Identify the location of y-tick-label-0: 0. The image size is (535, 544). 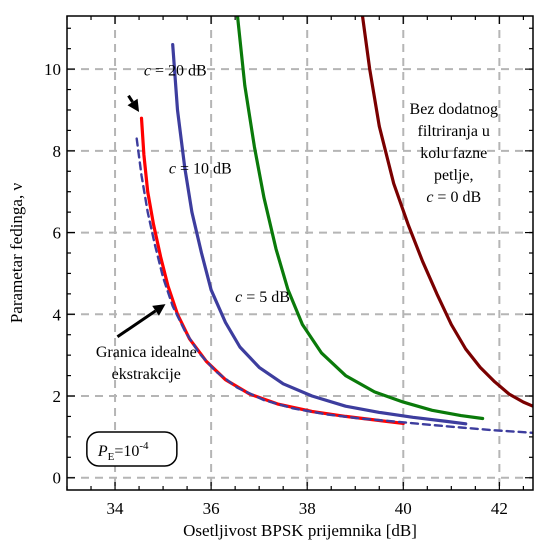
(57, 478).